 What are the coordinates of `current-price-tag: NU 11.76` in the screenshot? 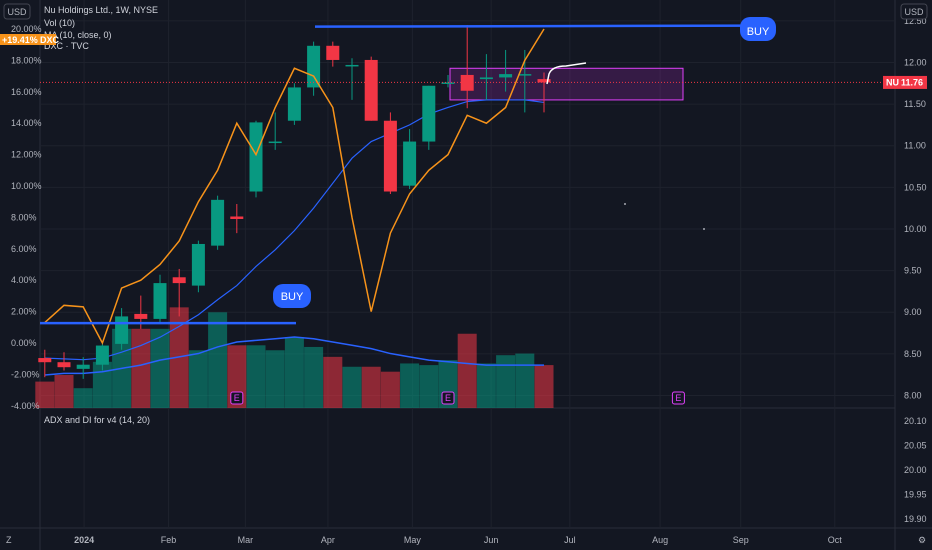 It's located at (905, 82).